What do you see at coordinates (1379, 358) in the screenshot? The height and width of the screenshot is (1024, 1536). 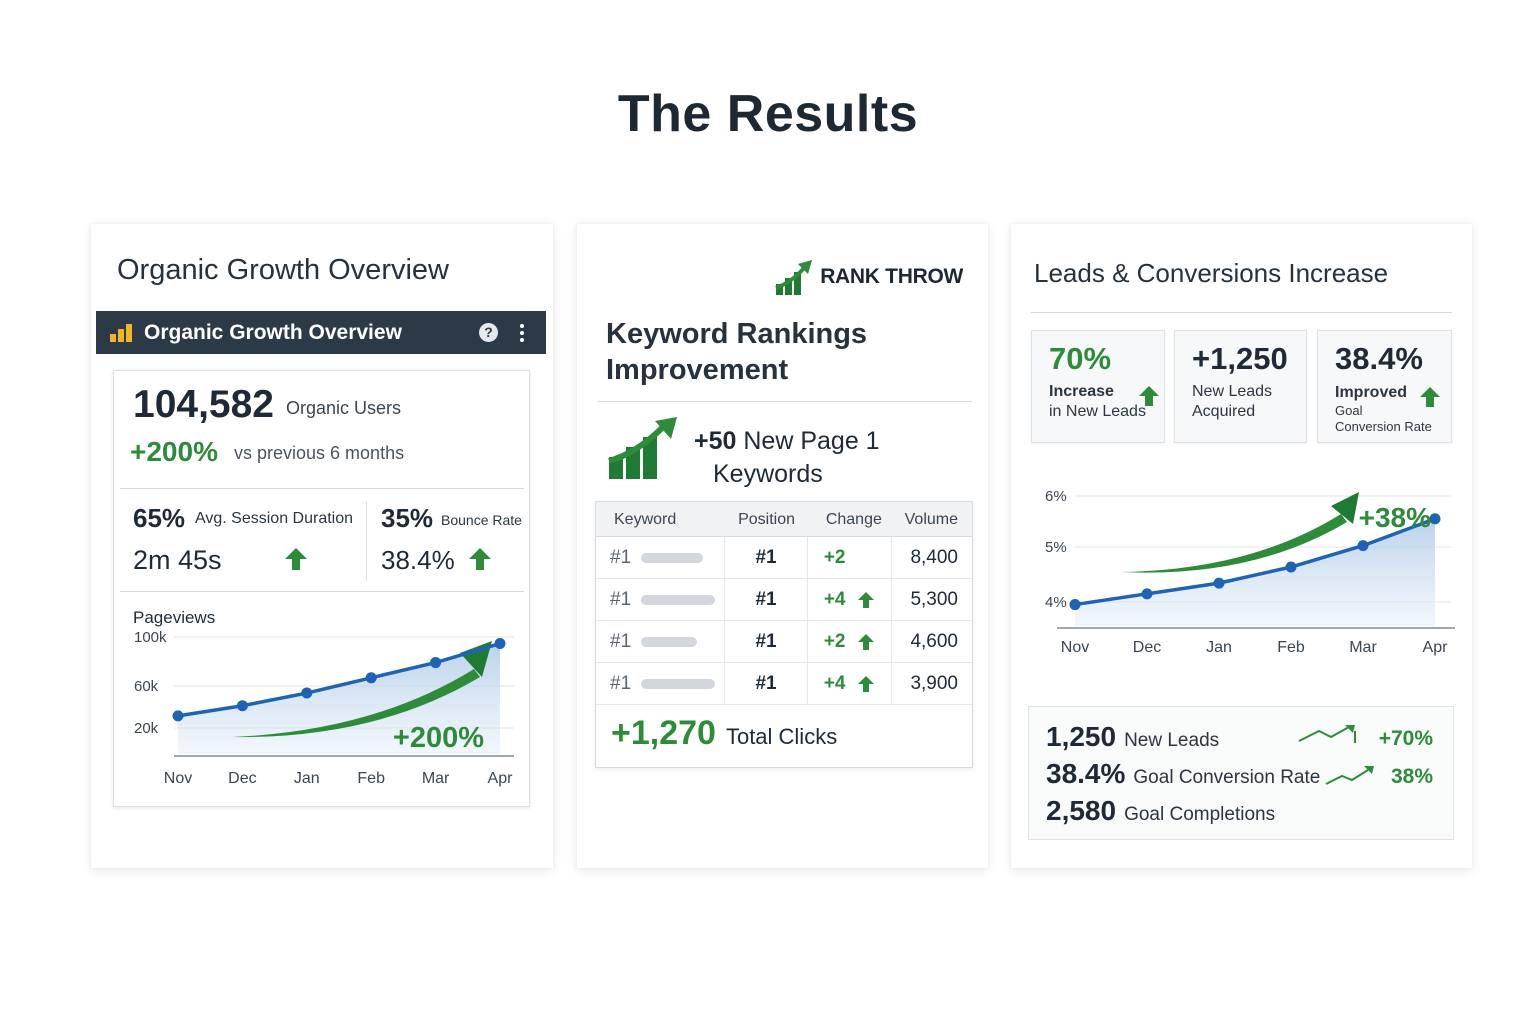 I see `stat-value: 38.4%` at bounding box center [1379, 358].